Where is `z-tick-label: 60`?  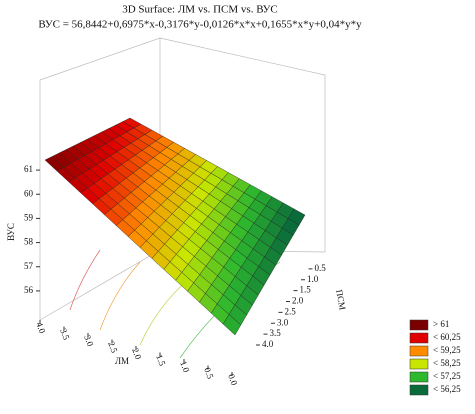
z-tick-label: 60 is located at coordinates (29, 193).